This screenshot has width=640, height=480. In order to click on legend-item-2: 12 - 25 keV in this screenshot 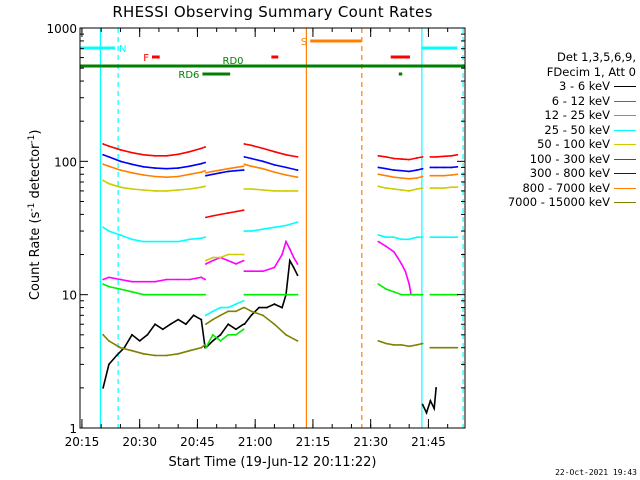, I will do `click(556, 115)`.